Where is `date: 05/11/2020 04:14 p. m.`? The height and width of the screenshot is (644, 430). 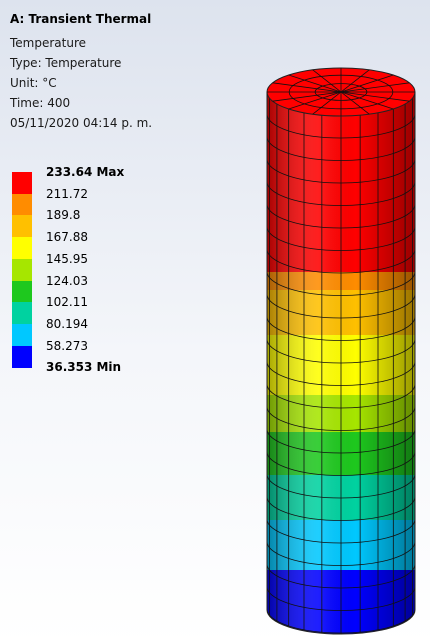
date: 05/11/2020 04:14 p. m. is located at coordinates (81, 123).